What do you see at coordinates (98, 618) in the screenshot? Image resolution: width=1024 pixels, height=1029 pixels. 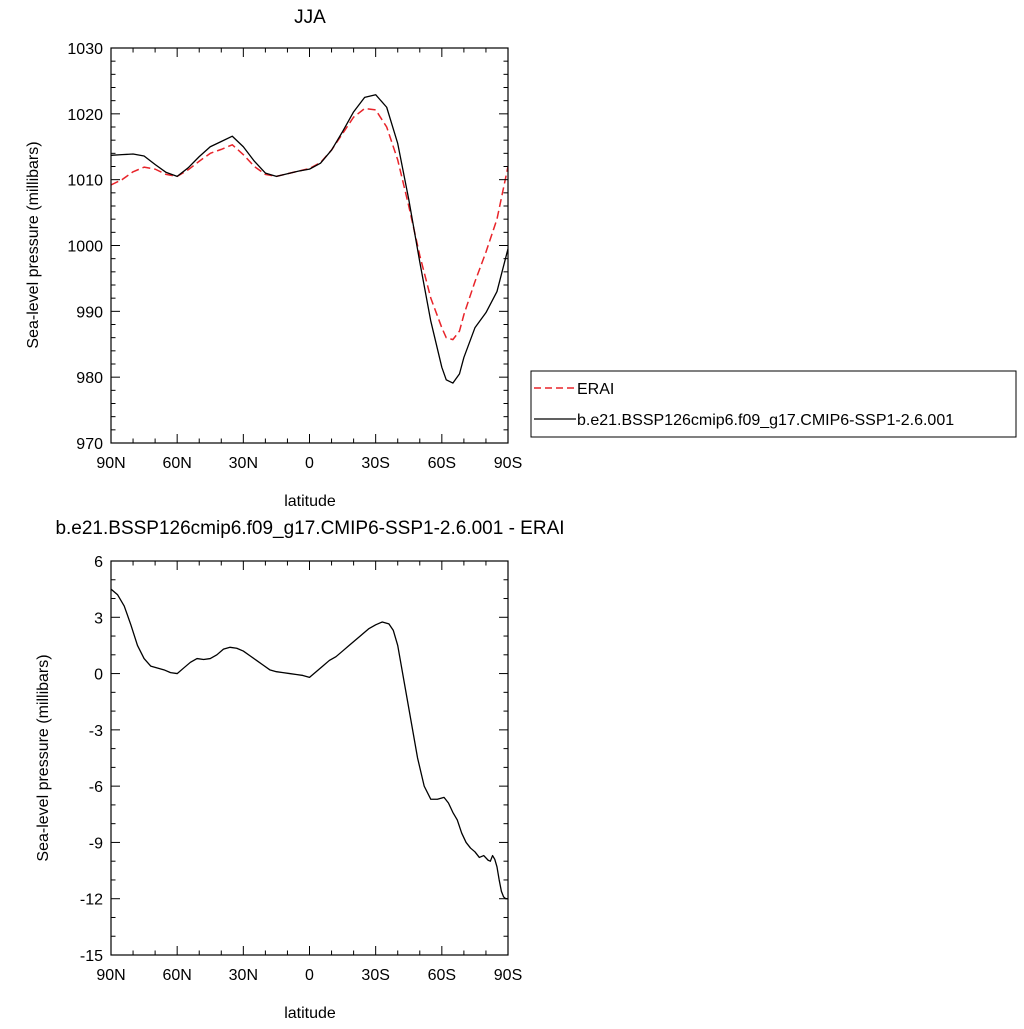 I see `y-tick-label: 3` at bounding box center [98, 618].